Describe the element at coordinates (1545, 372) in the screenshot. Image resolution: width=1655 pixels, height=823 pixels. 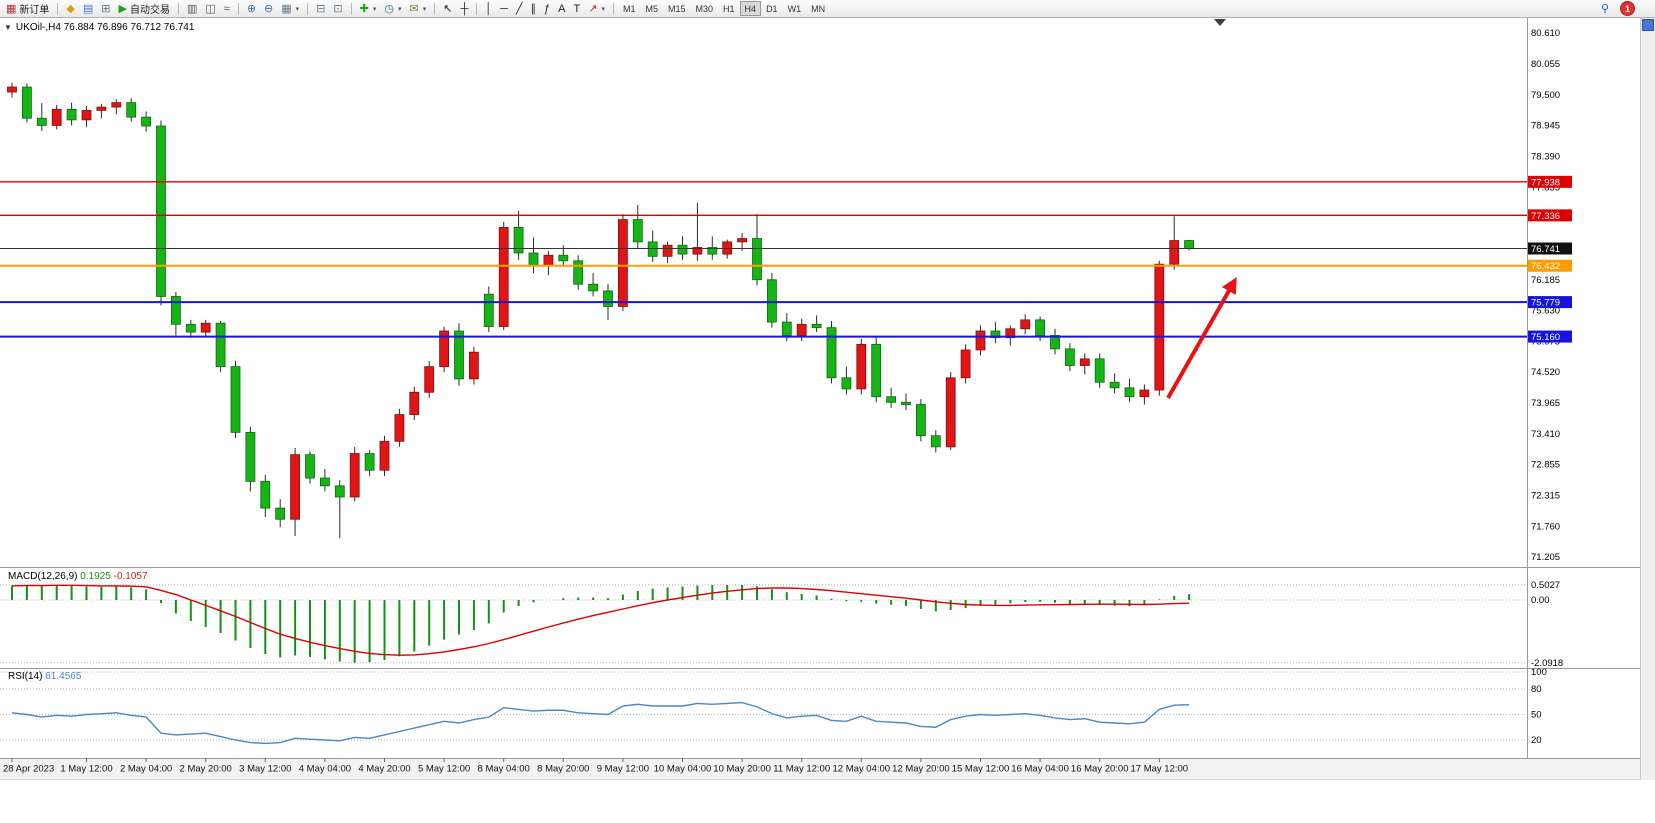
I see `price-axis-label: 74.520` at that location.